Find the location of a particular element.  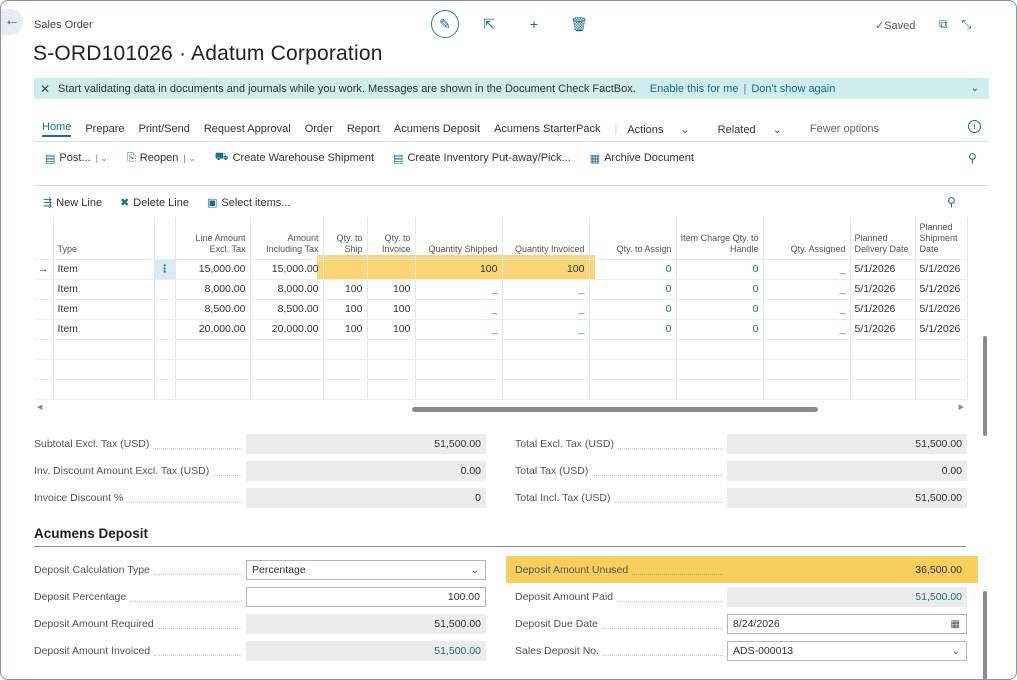

dismiss-link: Don't show again is located at coordinates (793, 88).